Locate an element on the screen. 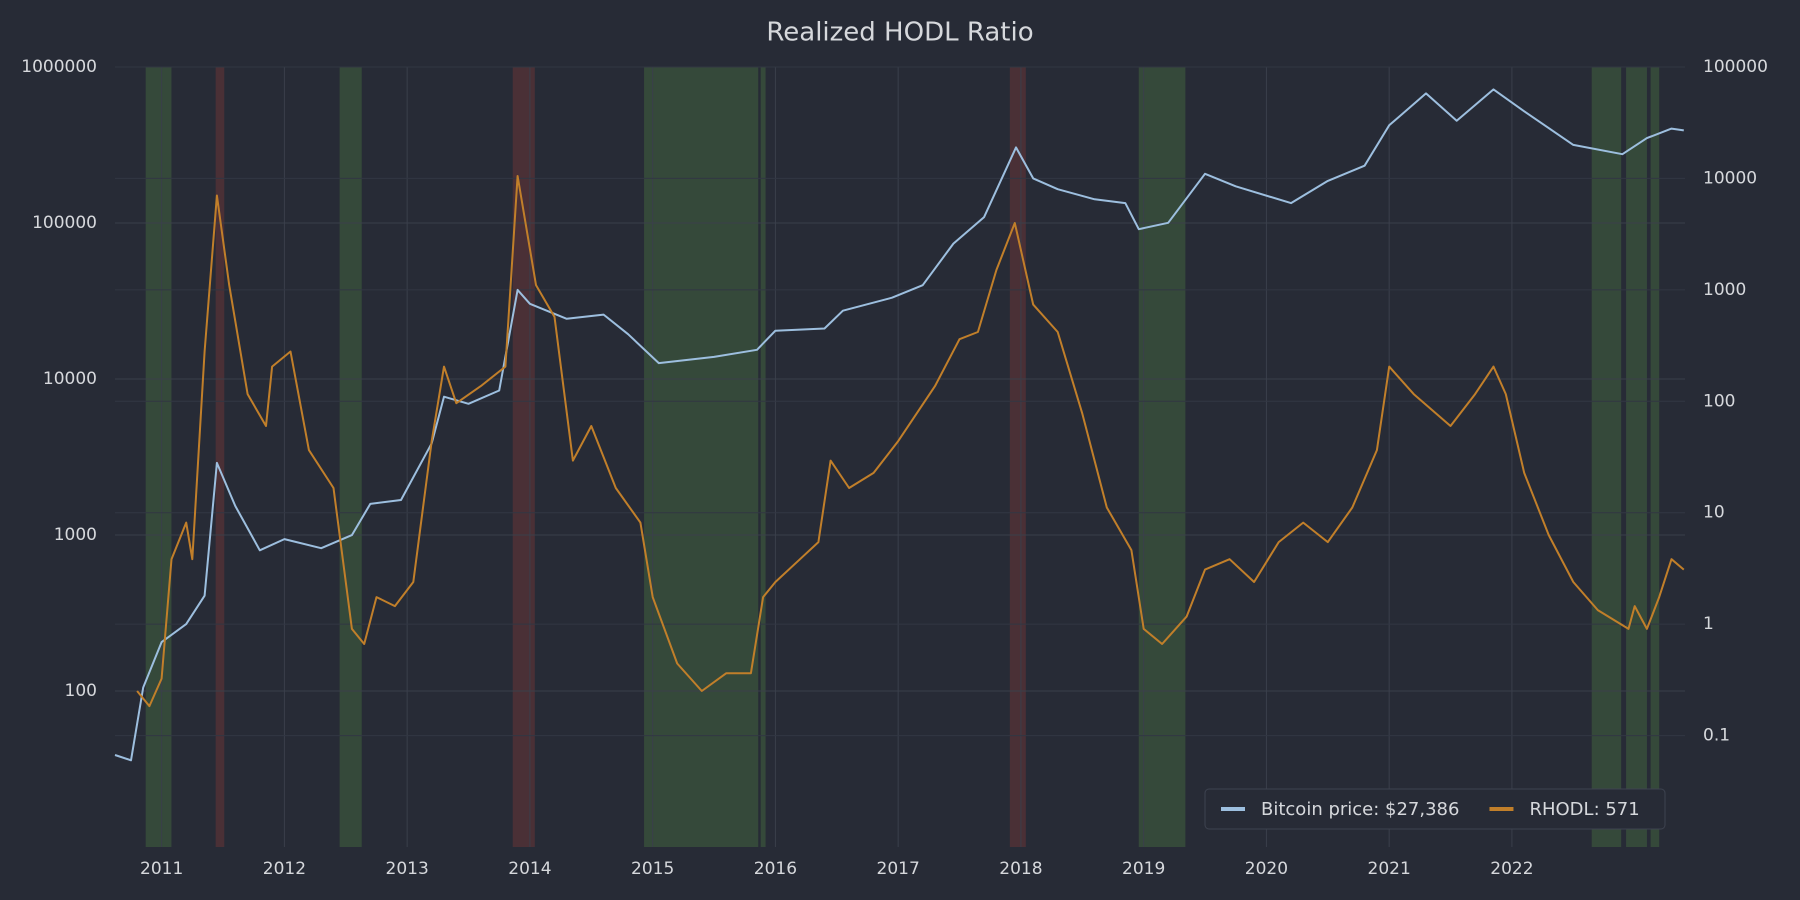 The width and height of the screenshot is (1800, 900). x-tick-label: 2020 is located at coordinates (1266, 869).